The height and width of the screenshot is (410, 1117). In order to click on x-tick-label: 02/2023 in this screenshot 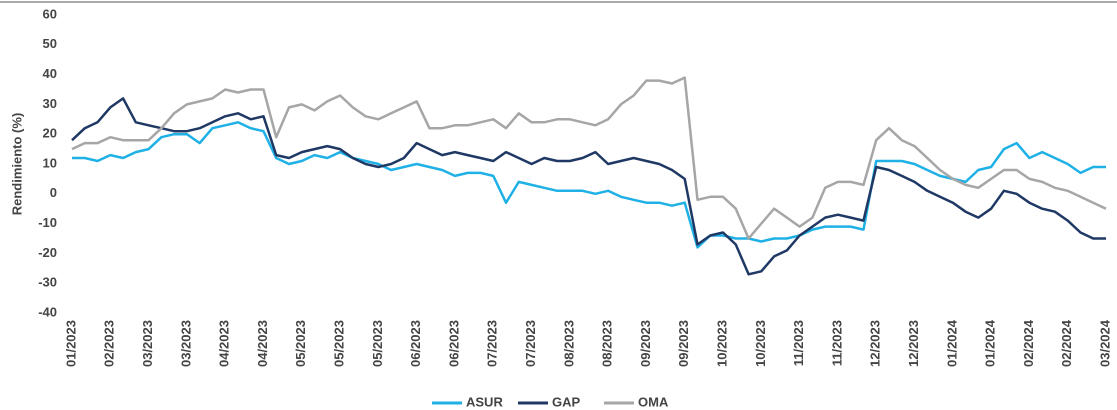, I will do `click(109, 343)`.